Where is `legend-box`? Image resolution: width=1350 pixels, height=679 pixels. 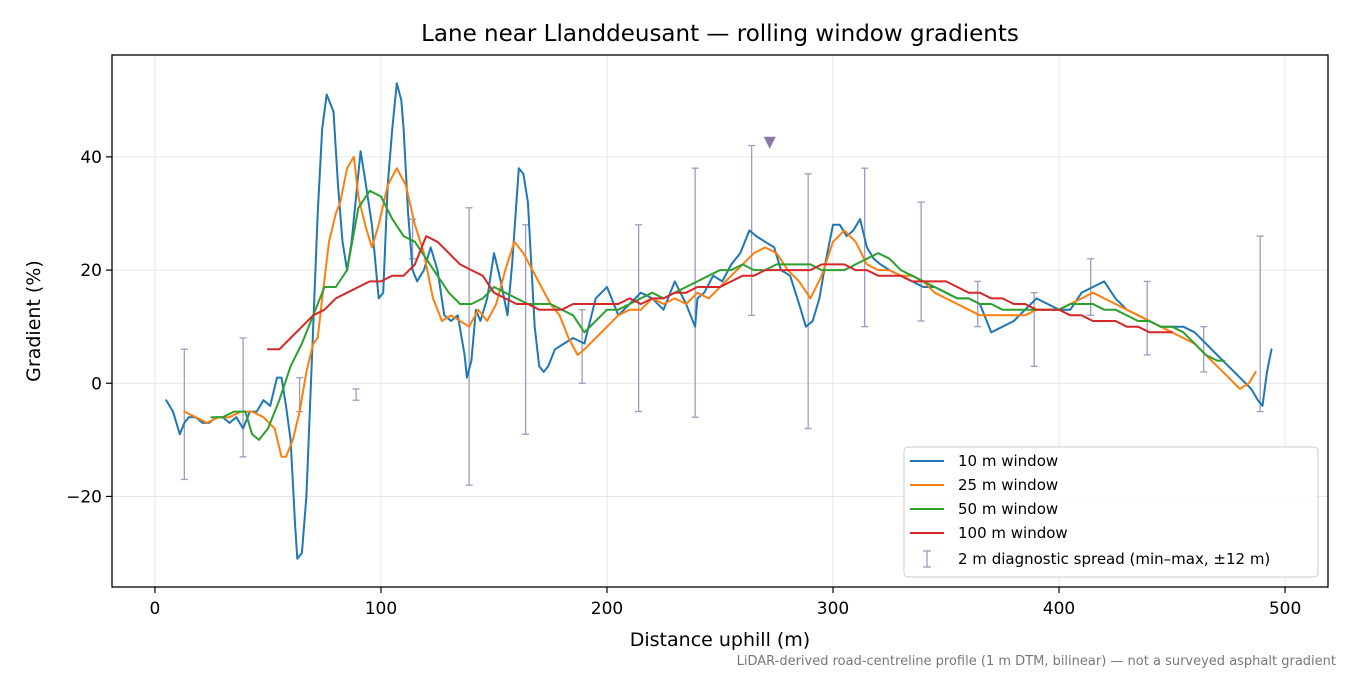 legend-box is located at coordinates (1111, 512).